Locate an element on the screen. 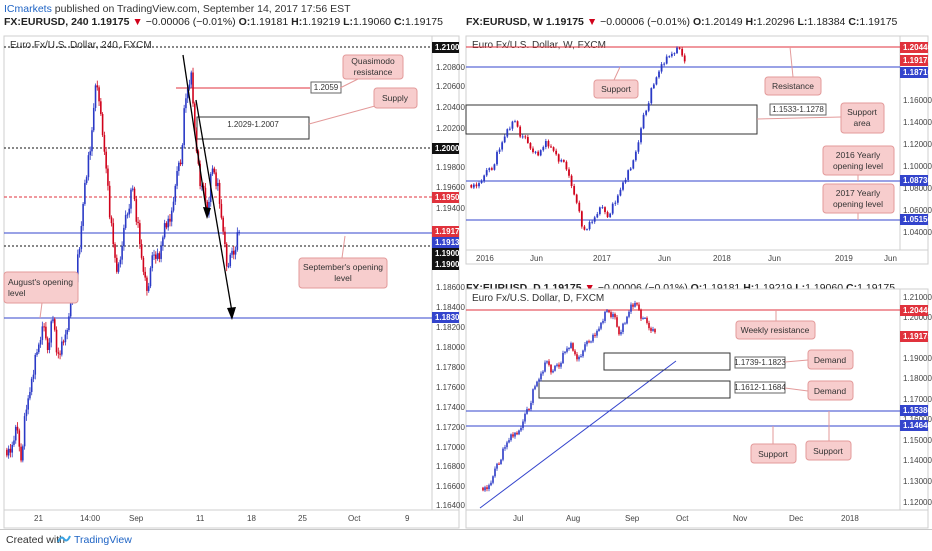  note-resistance-text: Resistance is located at coordinates (793, 86).